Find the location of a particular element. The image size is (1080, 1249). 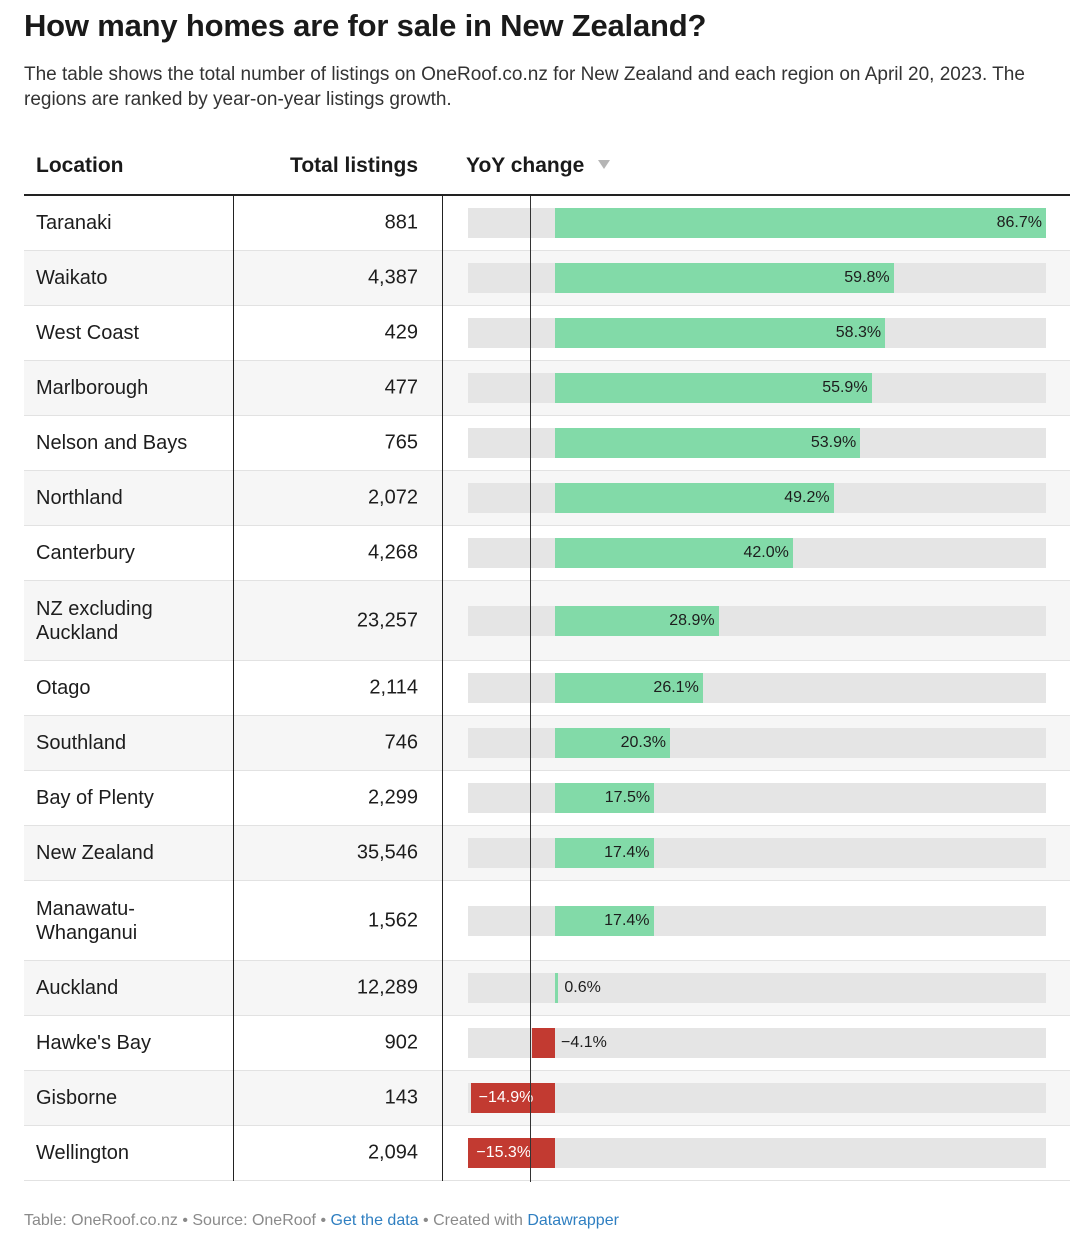

table-row: Wellington 2,094 −15.3% is located at coordinates (547, 1153).